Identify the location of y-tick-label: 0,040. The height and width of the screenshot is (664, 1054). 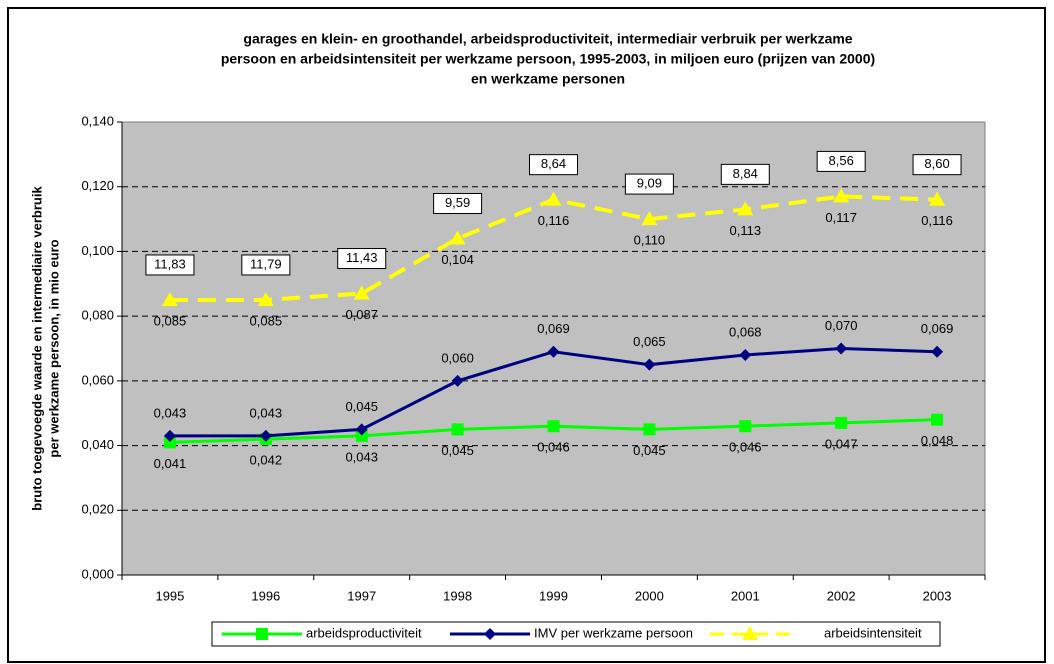
(97, 444).